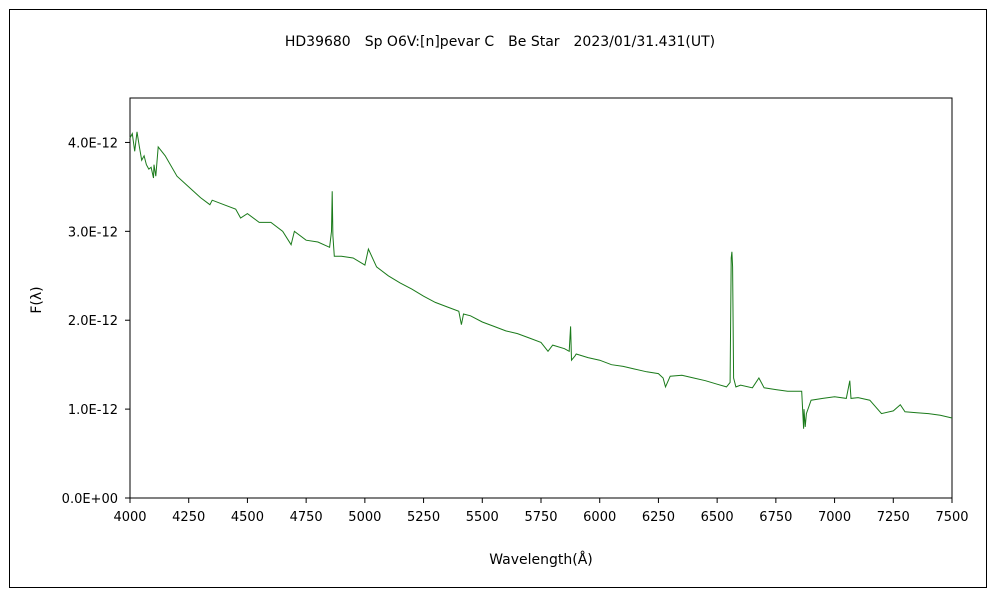  What do you see at coordinates (540, 517) in the screenshot?
I see `x-tick-label: 5750` at bounding box center [540, 517].